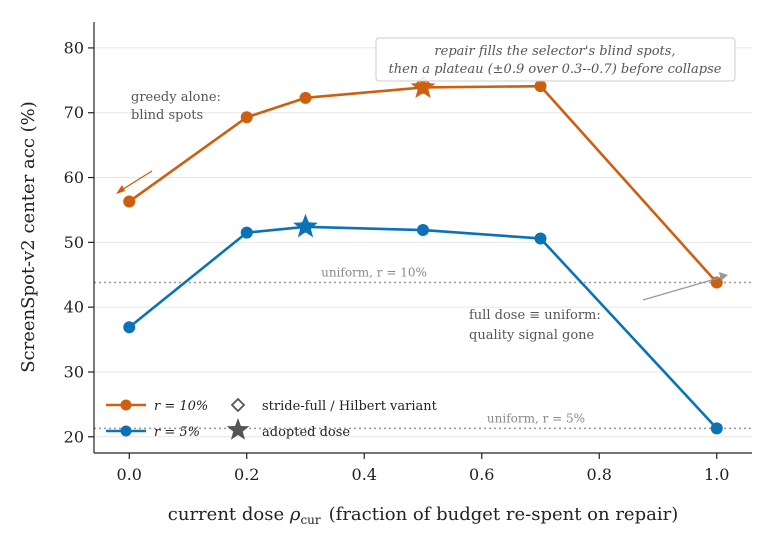  What do you see at coordinates (74, 112) in the screenshot?
I see `y-tick-label: 70` at bounding box center [74, 112].